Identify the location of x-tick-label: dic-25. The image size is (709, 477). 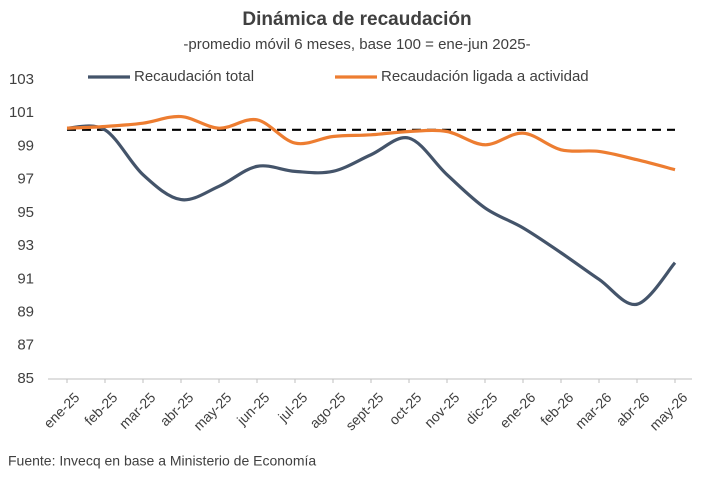
(481, 408).